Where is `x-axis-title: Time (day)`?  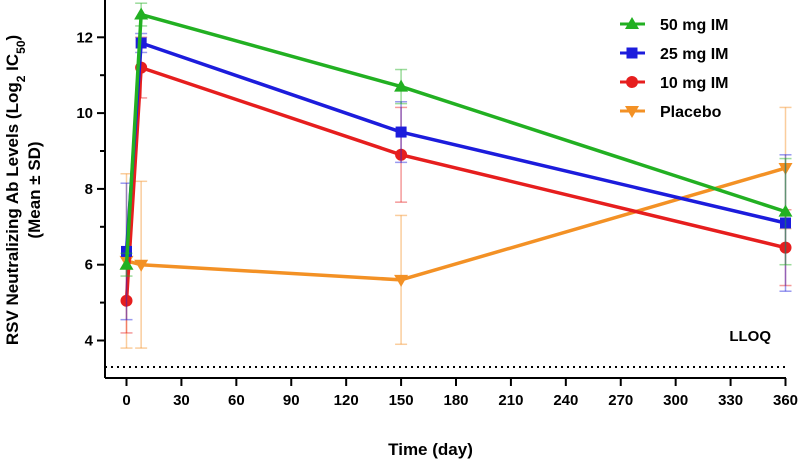 x-axis-title: Time (day) is located at coordinates (430, 449).